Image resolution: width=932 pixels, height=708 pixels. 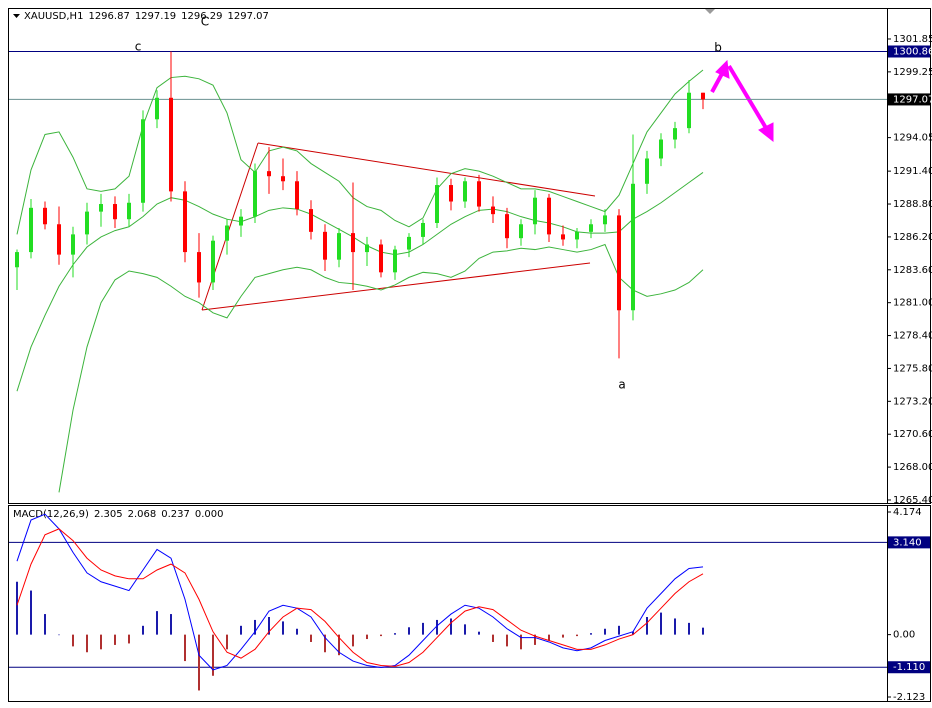 What do you see at coordinates (912, 72) in the screenshot?
I see `y-tick-label: 1299.25` at bounding box center [912, 72].